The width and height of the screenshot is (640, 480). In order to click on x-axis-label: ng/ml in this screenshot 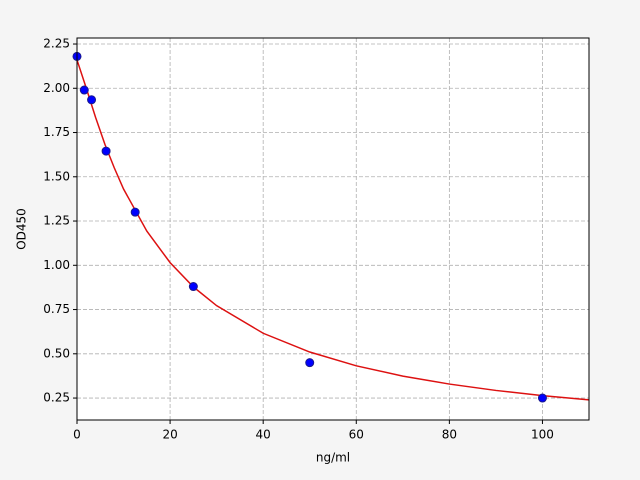, I will do `click(333, 458)`.